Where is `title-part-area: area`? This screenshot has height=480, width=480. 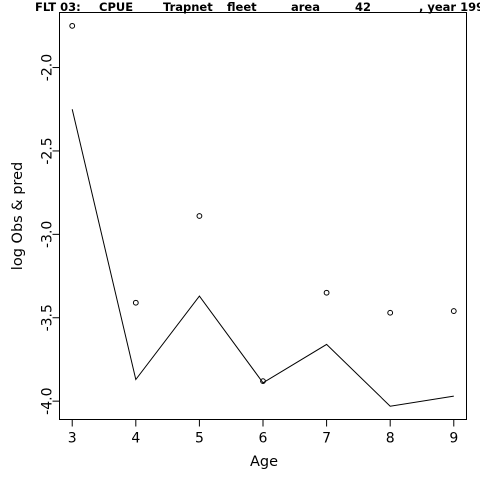
title-part-area: area is located at coordinates (305, 7).